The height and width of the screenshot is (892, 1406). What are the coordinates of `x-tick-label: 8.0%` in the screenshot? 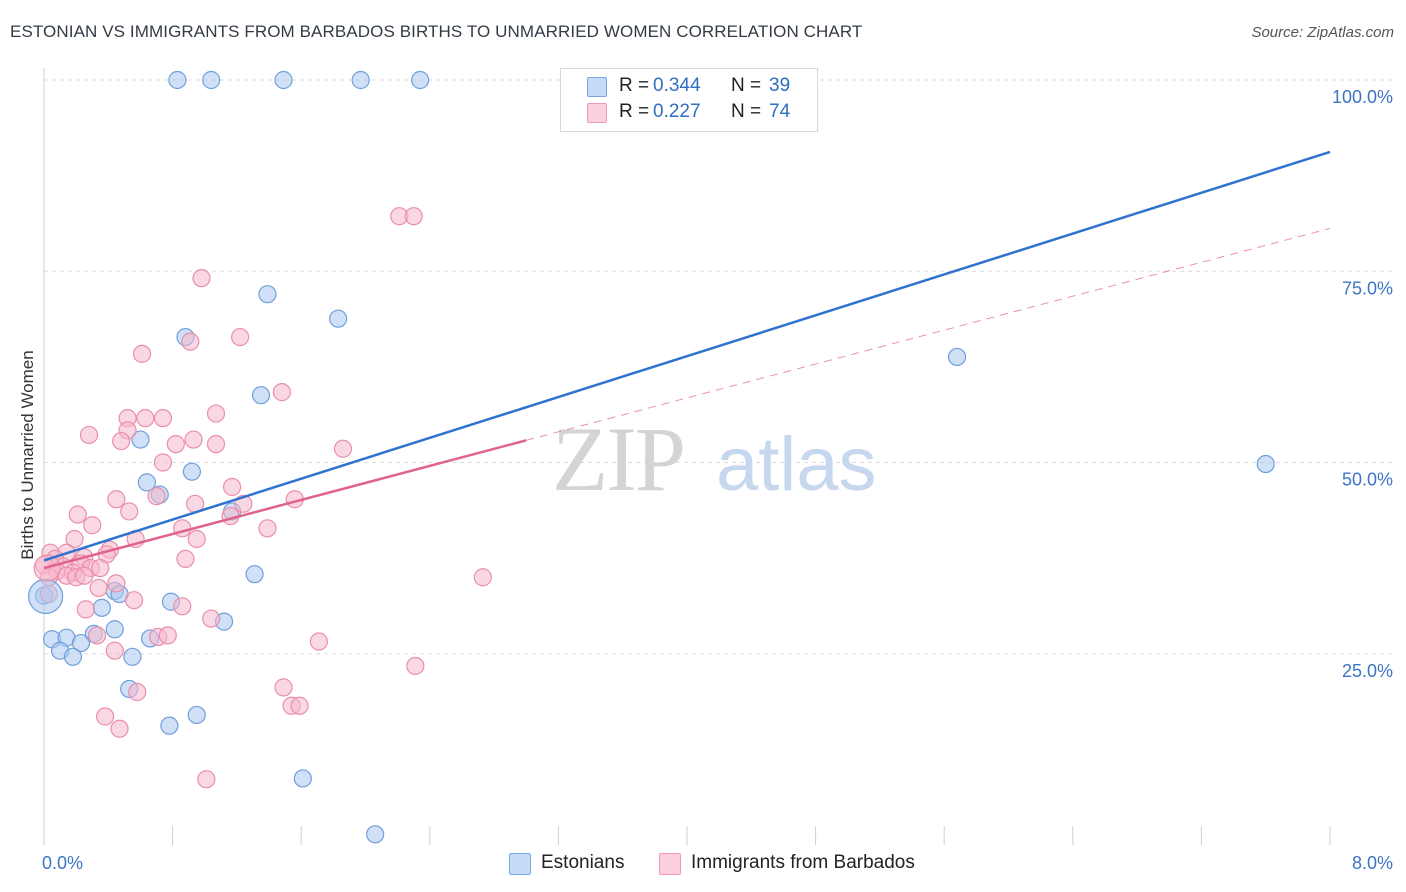 It's located at (1372, 863).